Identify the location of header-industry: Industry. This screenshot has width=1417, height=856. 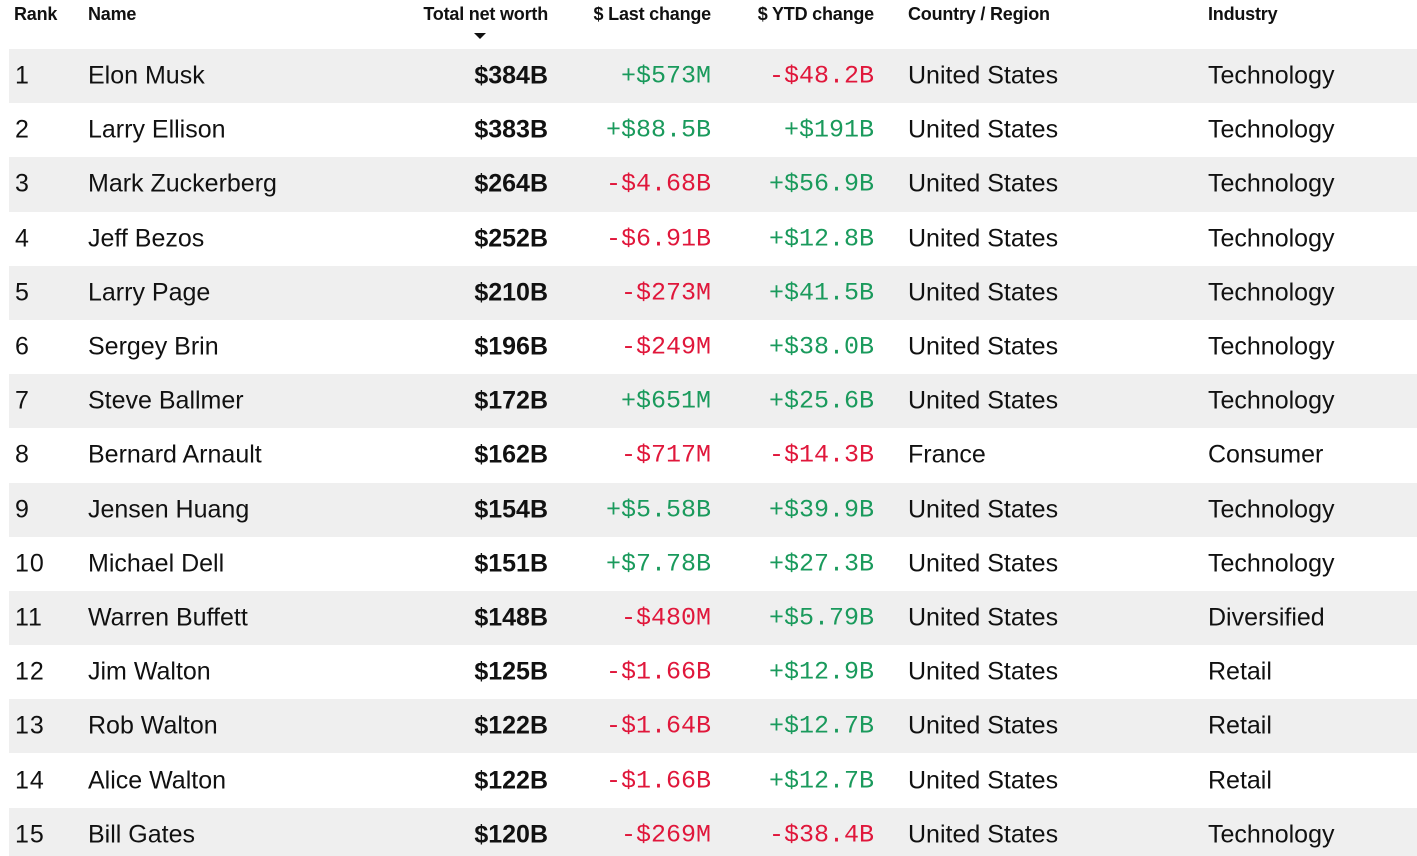
(1243, 14).